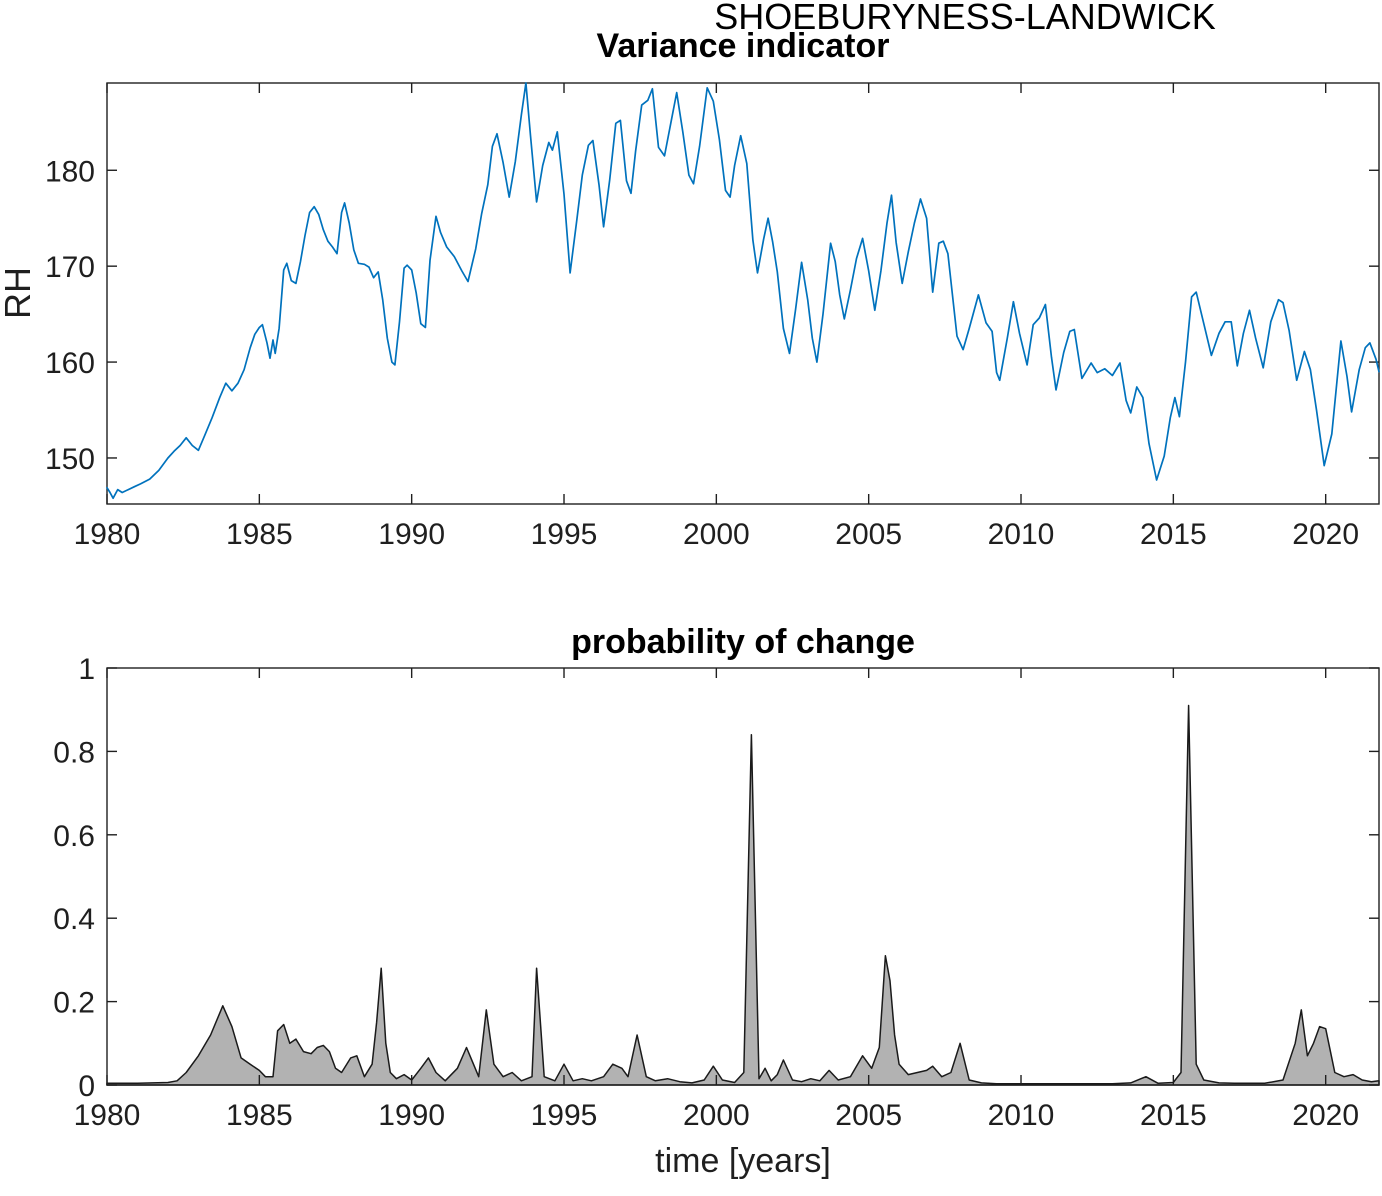 Image resolution: width=1382 pixels, height=1196 pixels. I want to click on probability-y-tick-label: 0.6, so click(74, 836).